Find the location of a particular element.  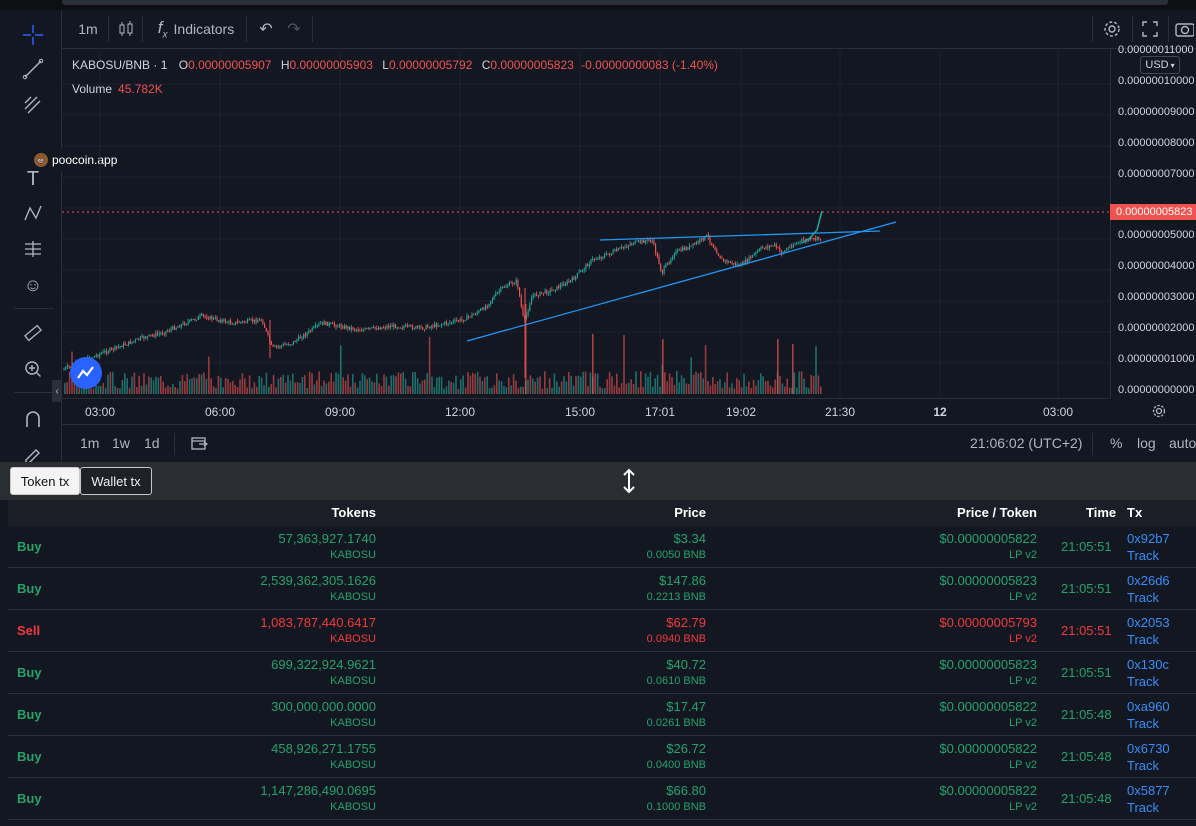

axis-settings-icon is located at coordinates (1159, 411).